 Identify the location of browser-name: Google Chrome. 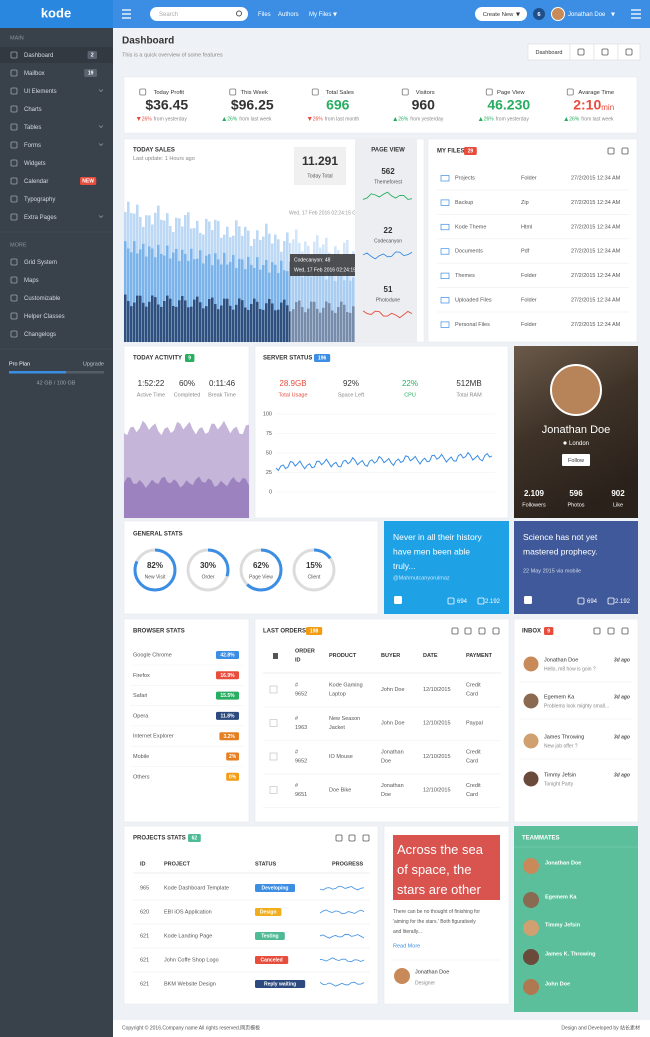
(152, 655).